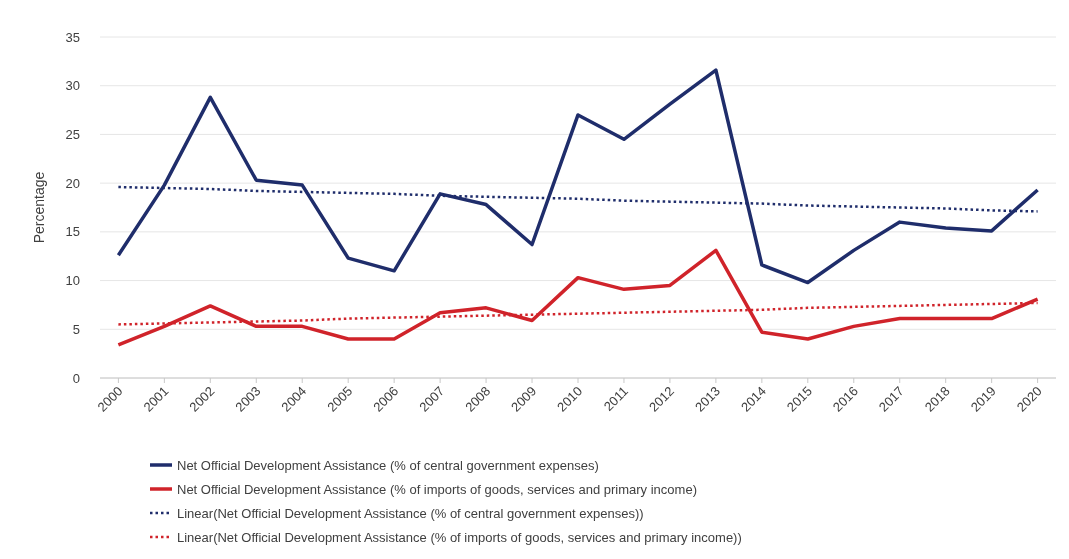 The image size is (1069, 559). Describe the element at coordinates (76, 378) in the screenshot. I see `y-tick-label: 0` at that location.